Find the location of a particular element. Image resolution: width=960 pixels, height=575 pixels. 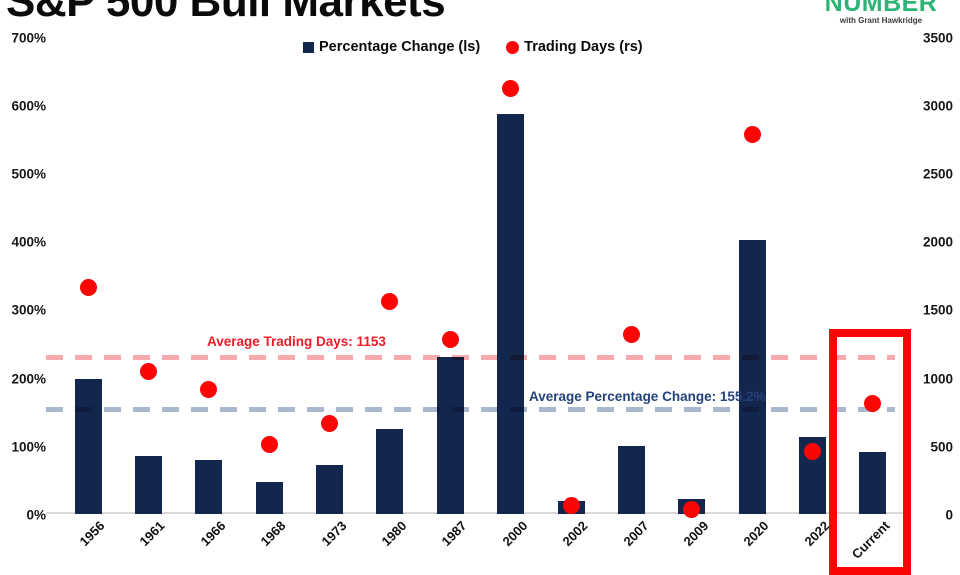

trading-days-dot-2022 is located at coordinates (813, 452).